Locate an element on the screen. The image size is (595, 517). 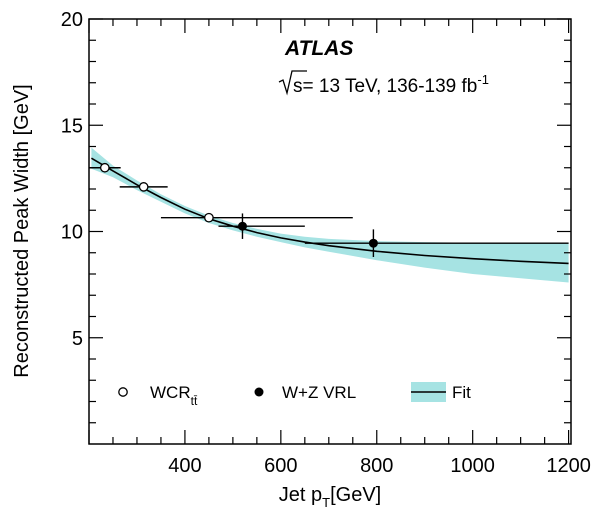
legend-label-wcr-sub: tt̄ is located at coordinates (194, 401).